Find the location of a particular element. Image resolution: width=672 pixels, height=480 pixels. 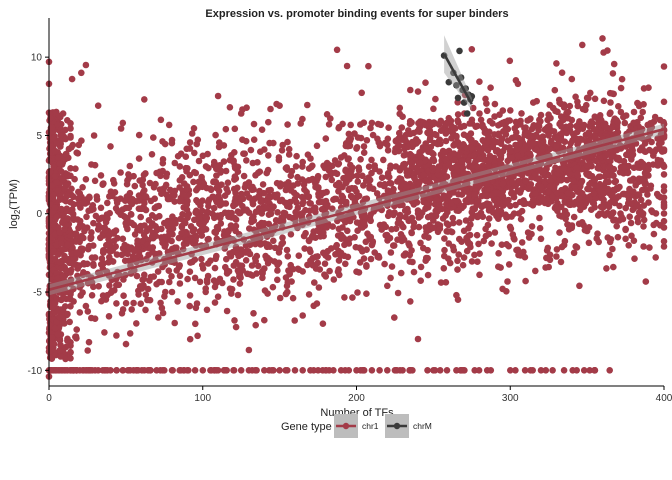

y-tick-label: -10 is located at coordinates (35, 371).